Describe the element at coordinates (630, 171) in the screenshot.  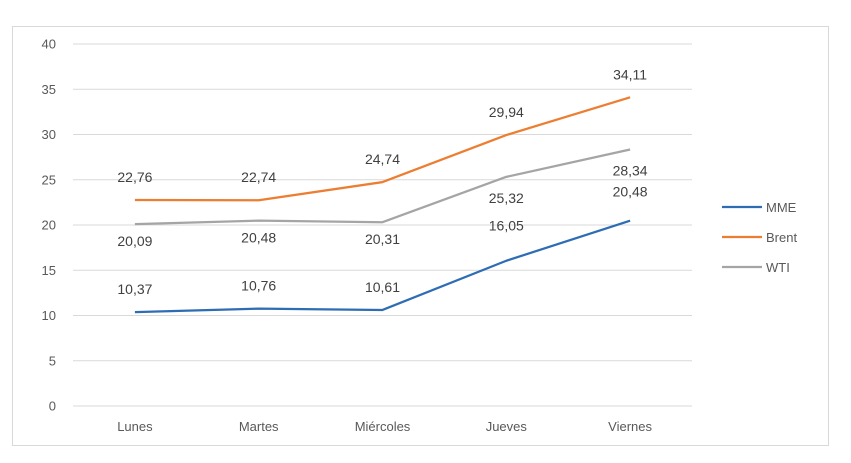
I see `data-label: 28,34` at that location.